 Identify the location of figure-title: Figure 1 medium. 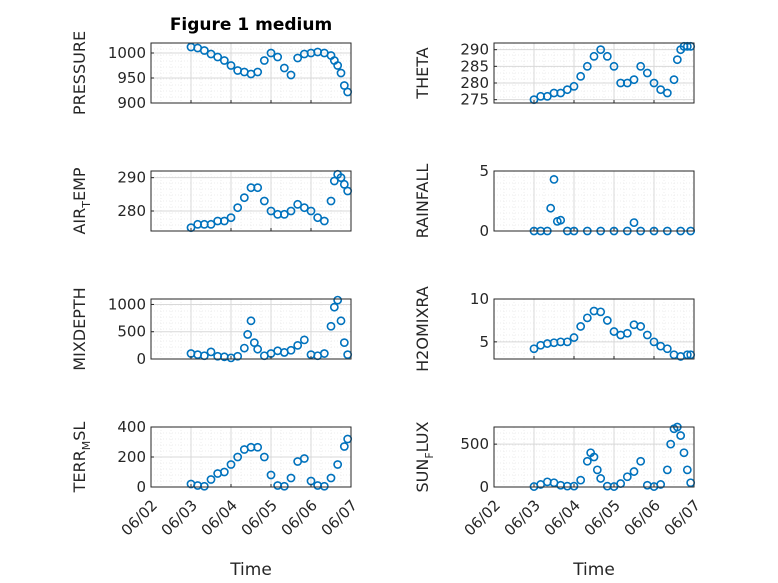
(251, 25).